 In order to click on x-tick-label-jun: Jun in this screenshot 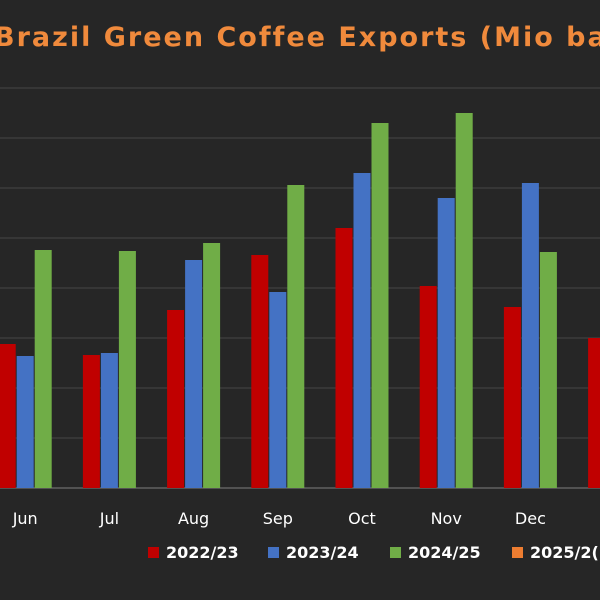, I will do `click(25, 518)`.